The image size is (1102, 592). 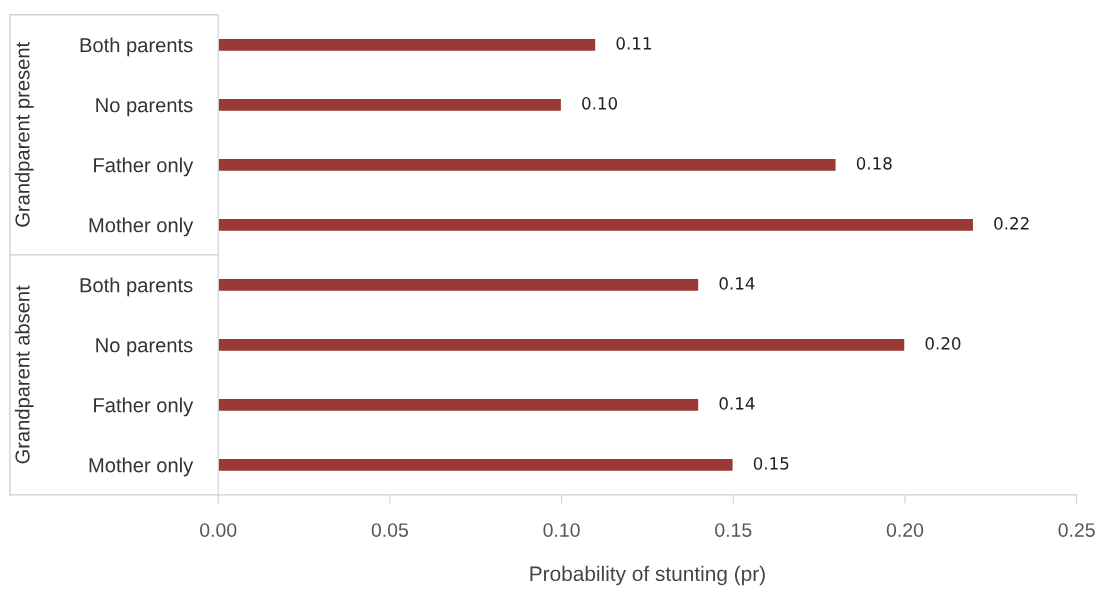 What do you see at coordinates (874, 163) in the screenshot?
I see `data-label: 0.18` at bounding box center [874, 163].